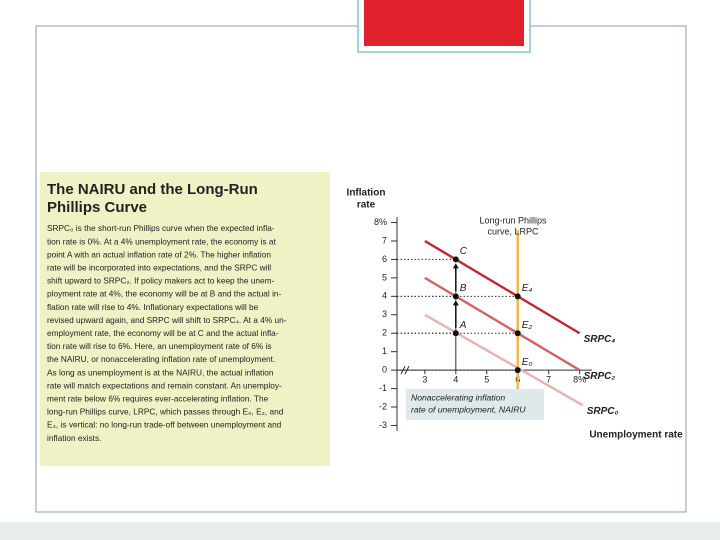  Describe the element at coordinates (464, 251) in the screenshot. I see `point-label: C` at that location.